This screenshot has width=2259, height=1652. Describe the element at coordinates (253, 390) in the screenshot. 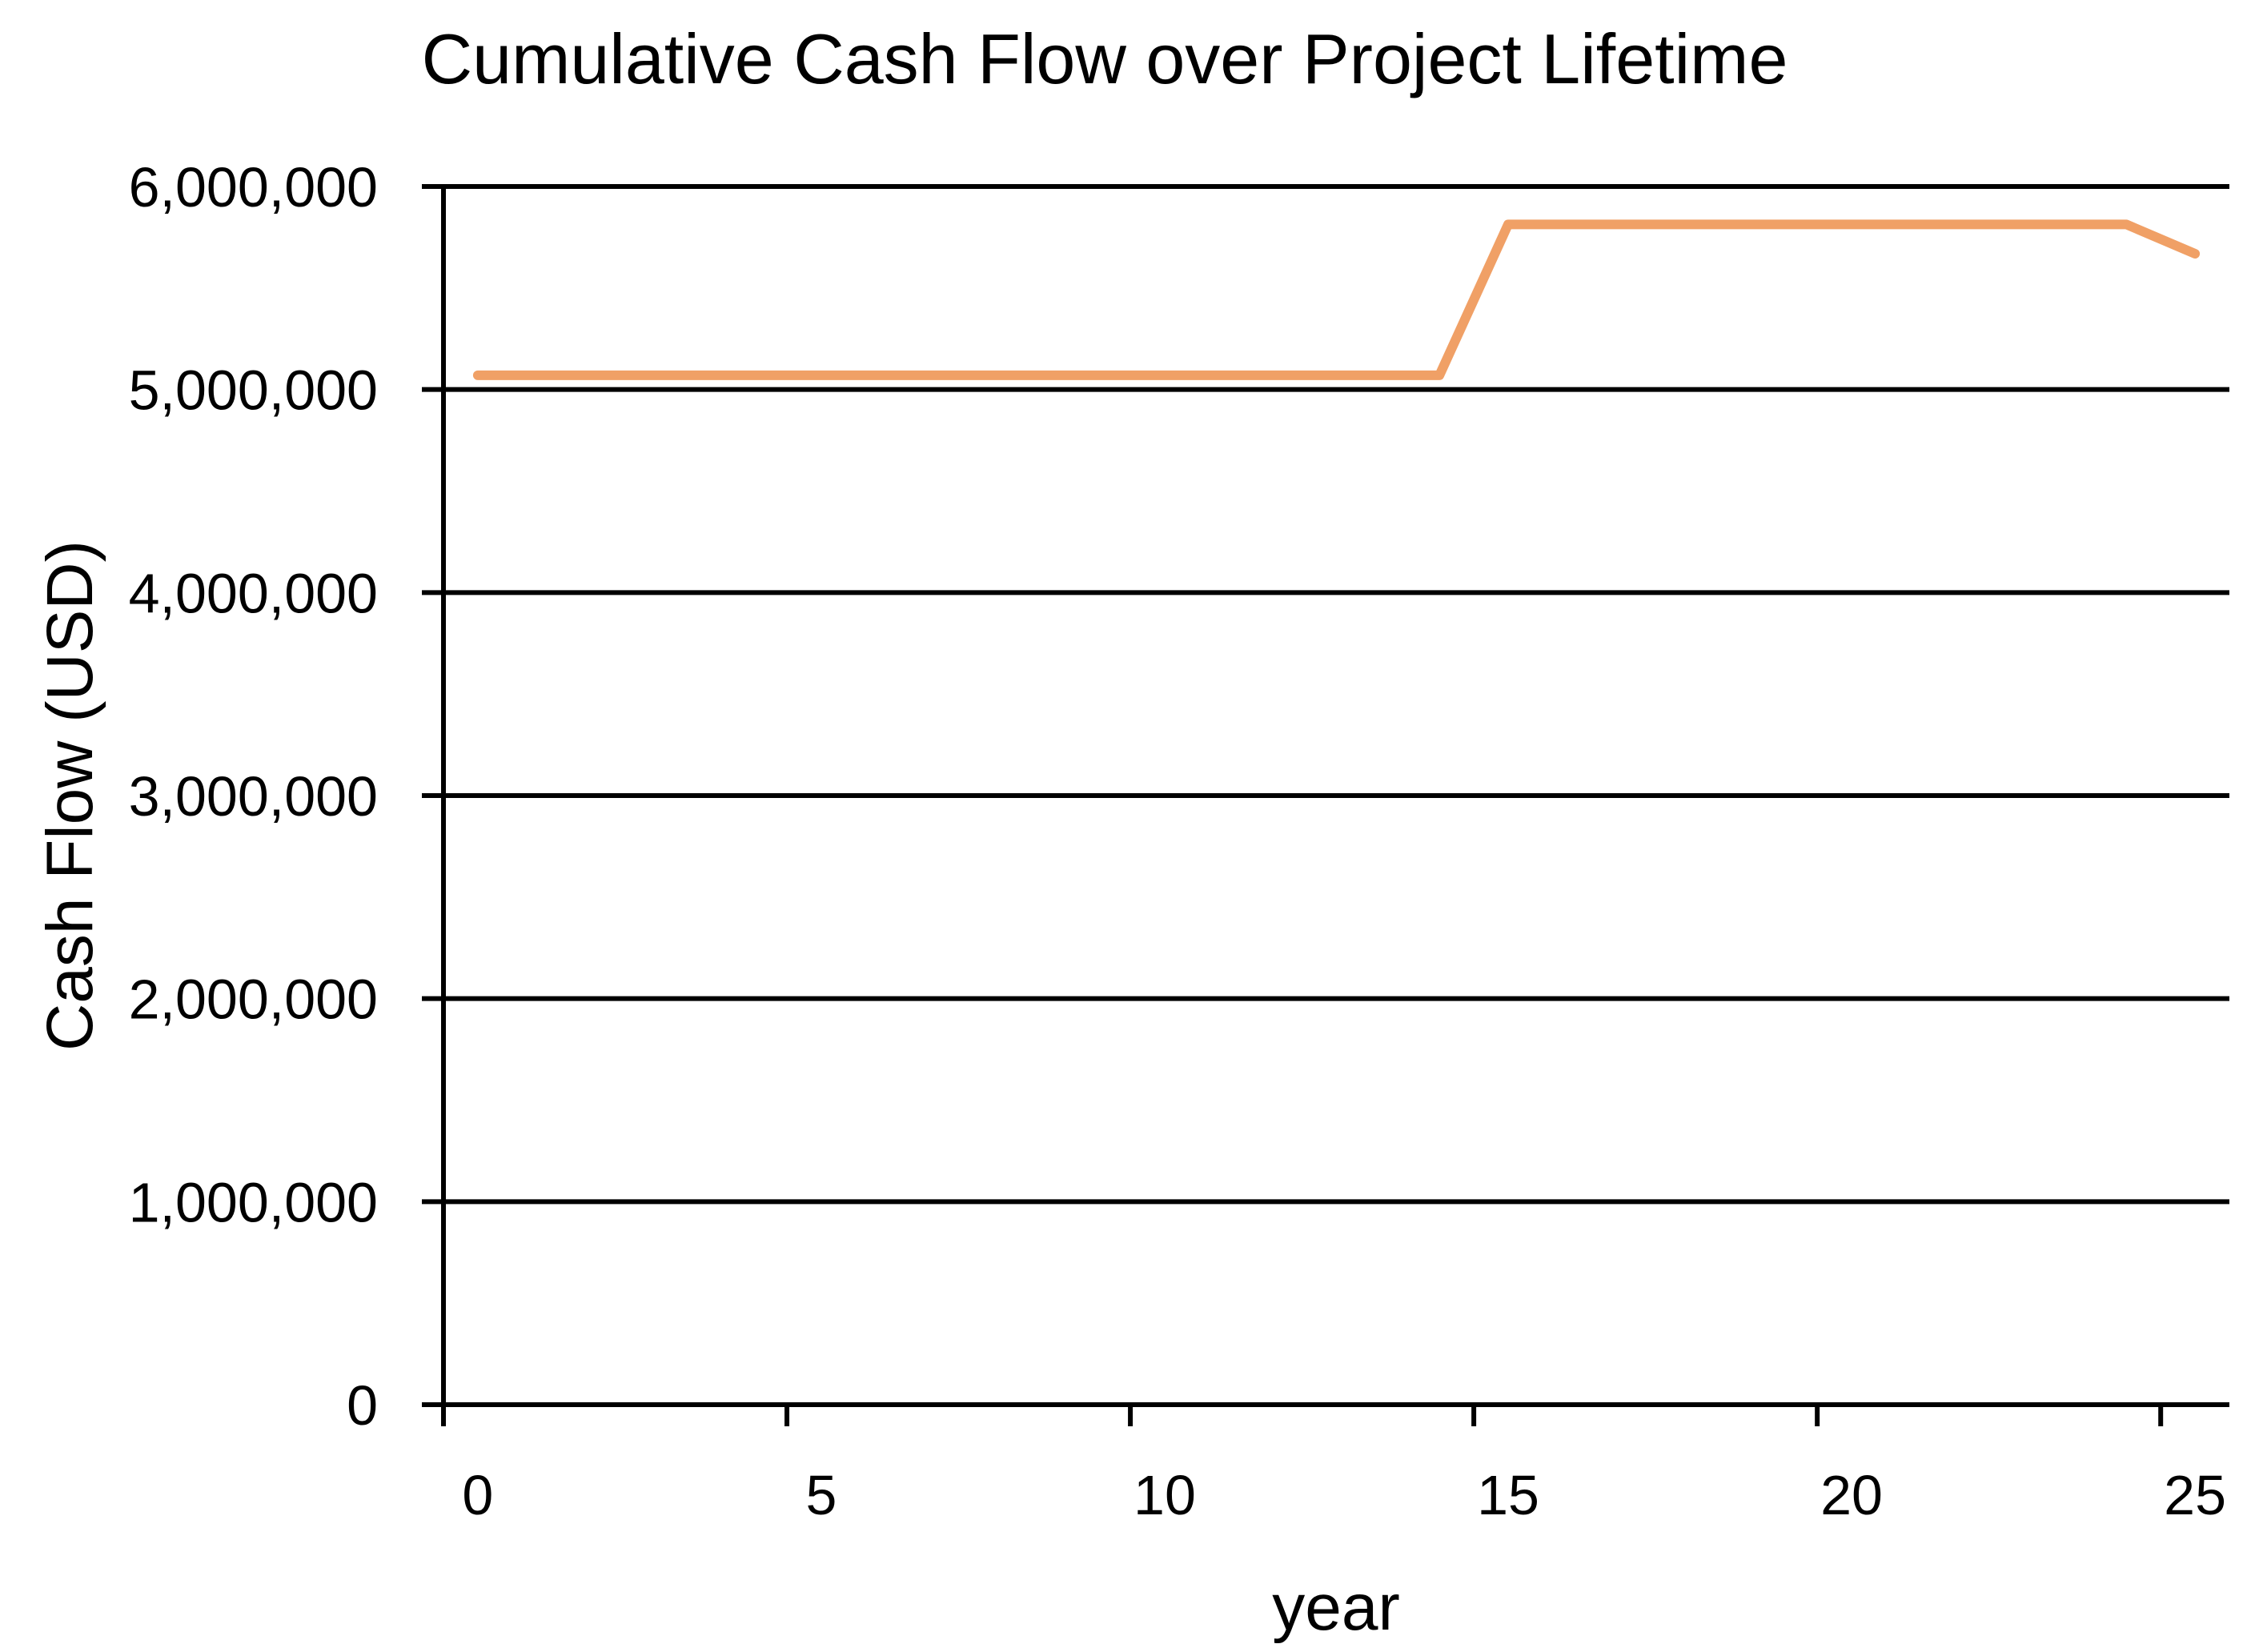

I see `y-tick-label: 5,000,000` at that location.